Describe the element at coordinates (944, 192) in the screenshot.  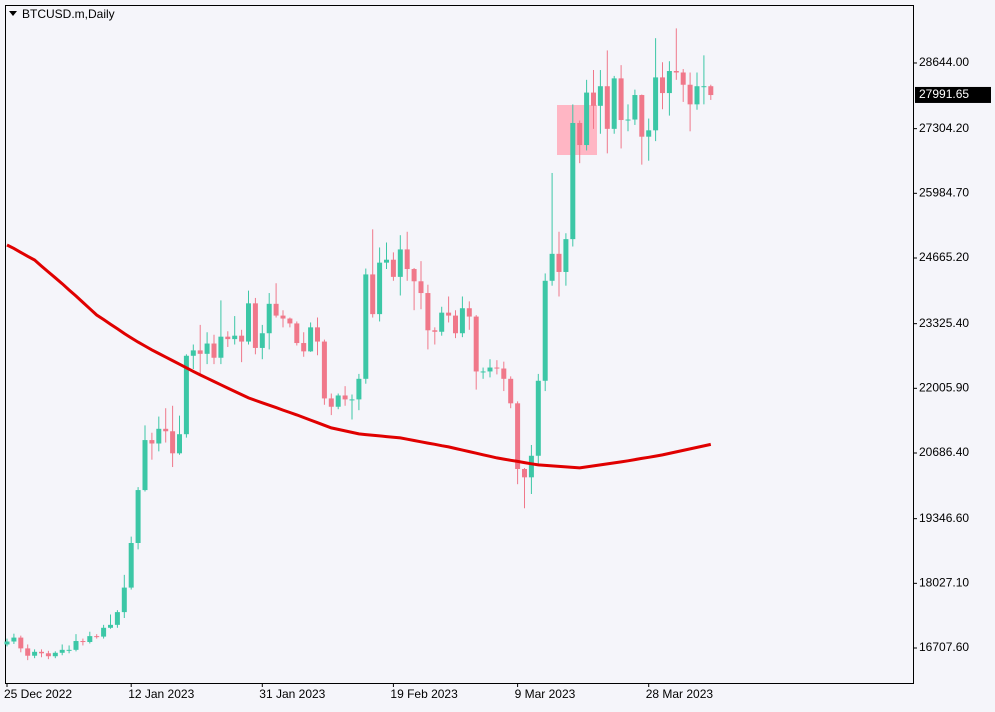
I see `y-tick-label: 25984.70` at that location.